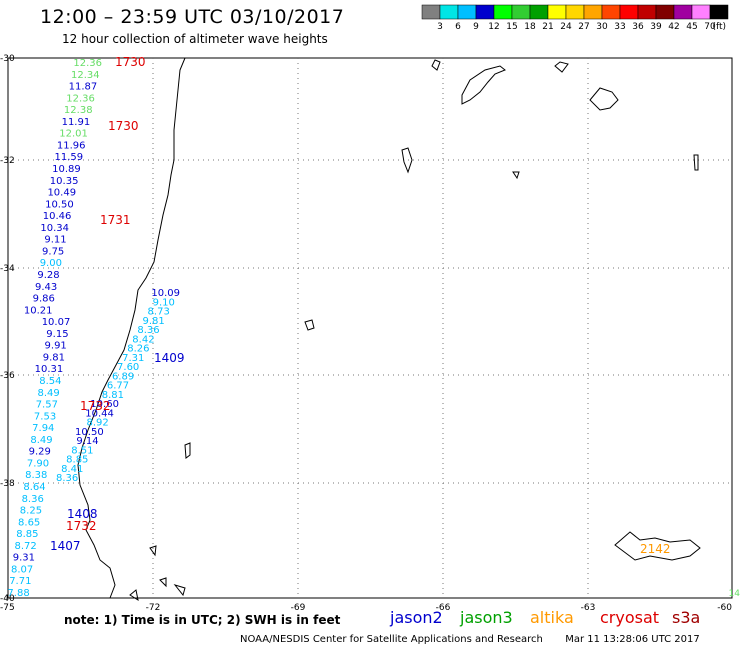 The height and width of the screenshot is (650, 740). What do you see at coordinates (724, 608) in the screenshot?
I see `longitude-label: -60` at bounding box center [724, 608].